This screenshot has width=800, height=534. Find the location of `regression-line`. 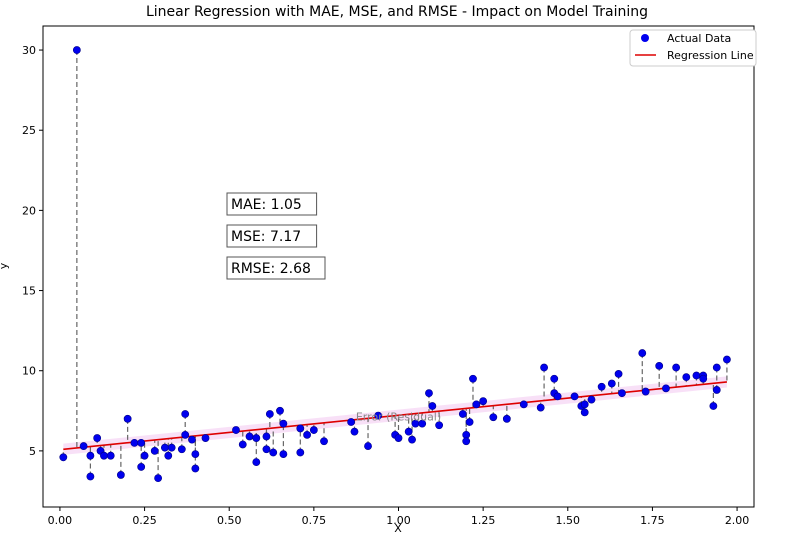

regression-line is located at coordinates (395, 416).